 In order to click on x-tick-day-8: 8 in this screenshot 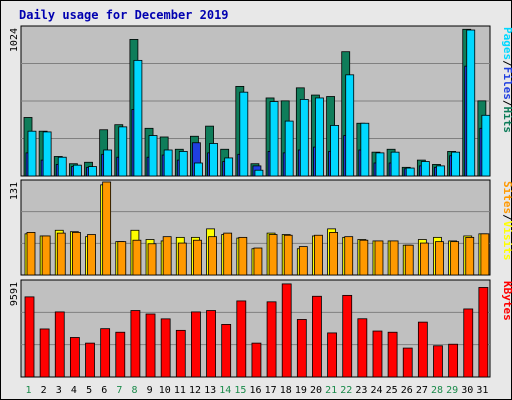, I will do `click(134, 390)`.